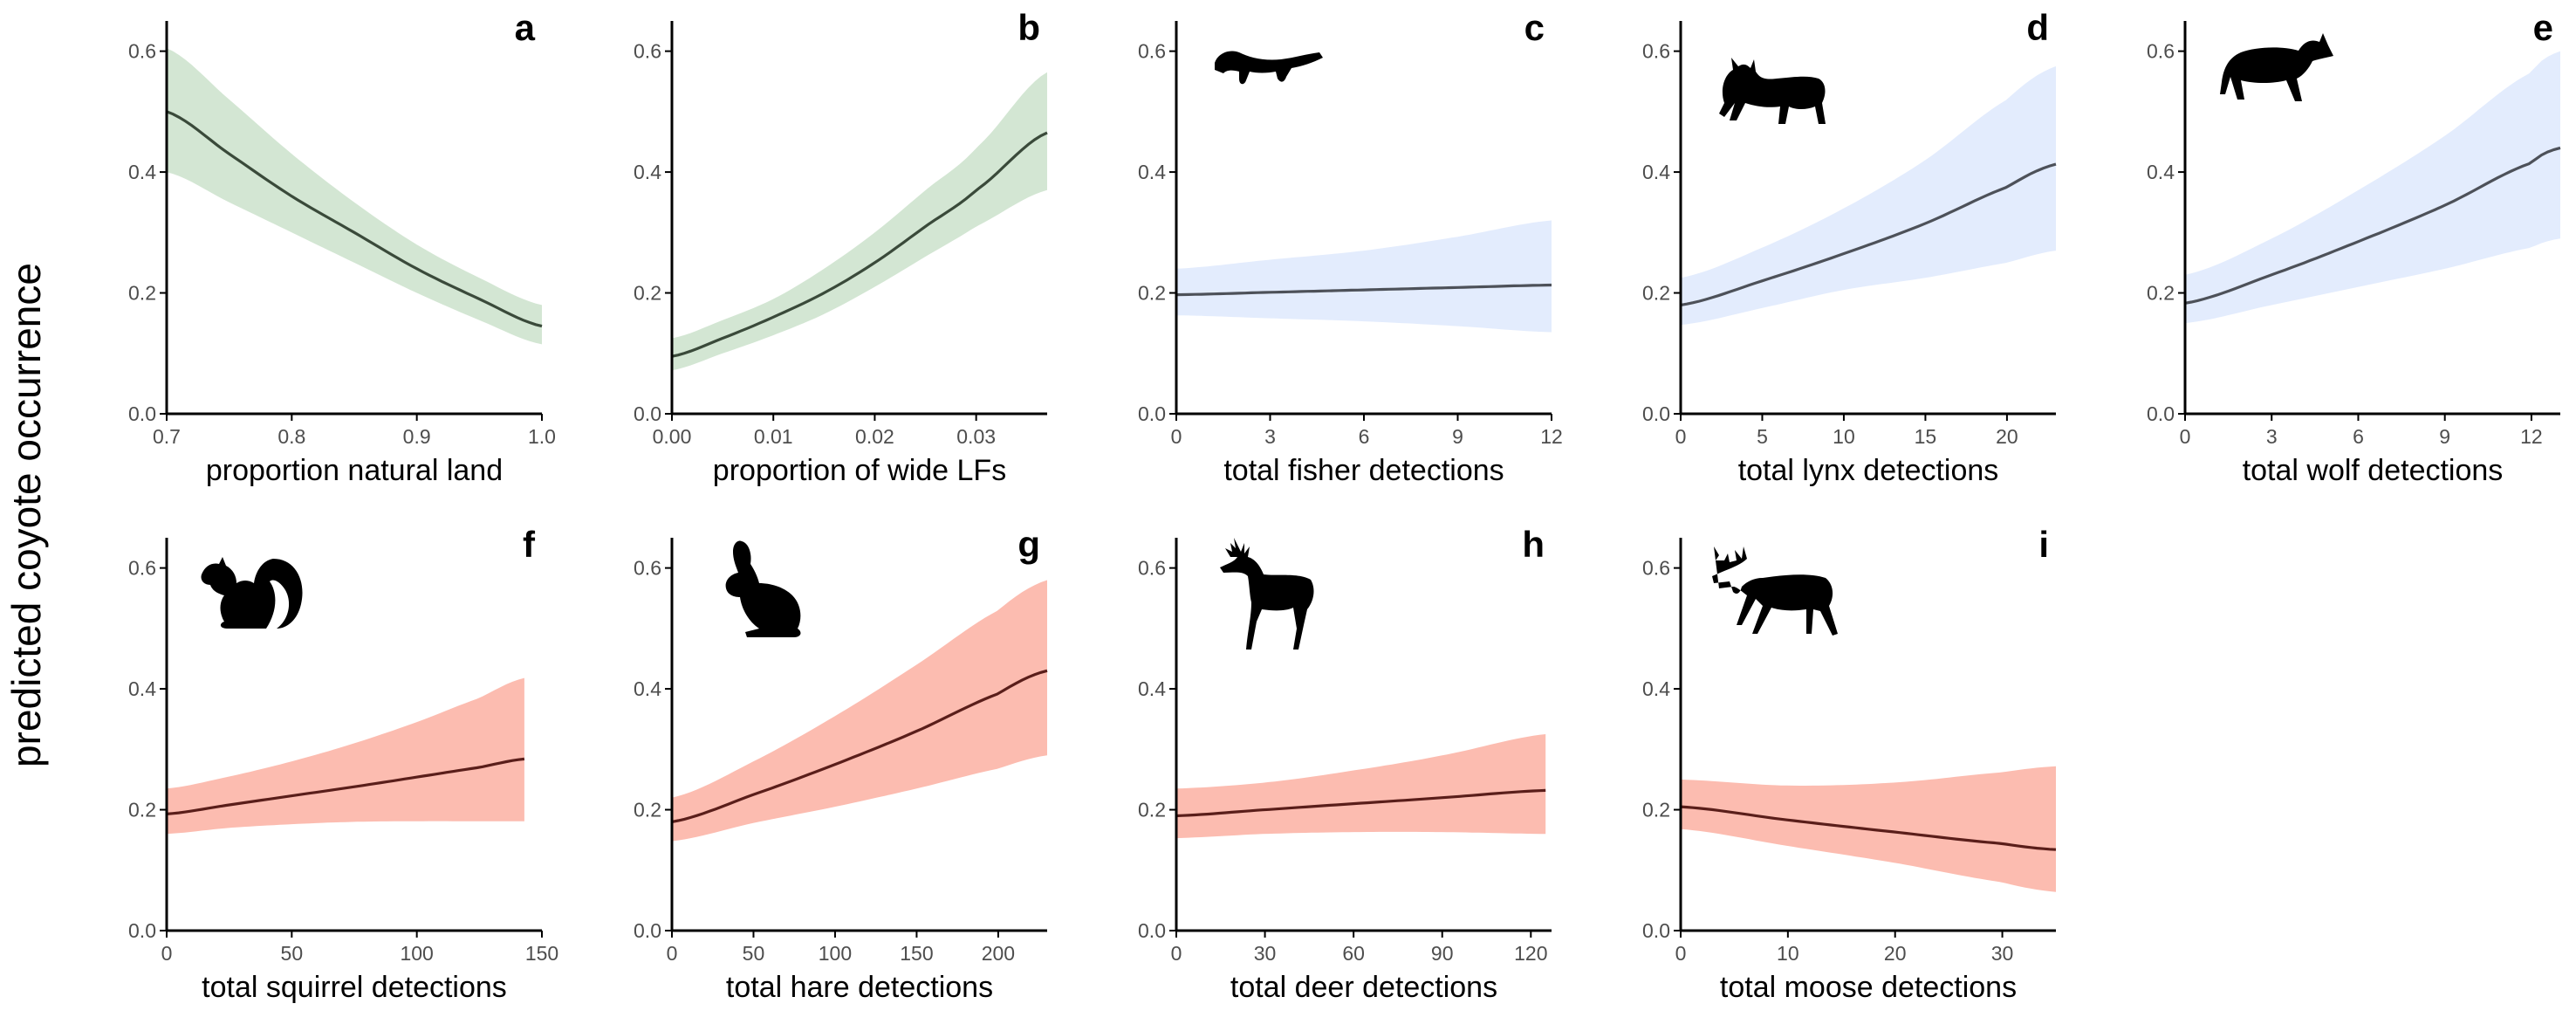 Image resolution: width=2576 pixels, height=1031 pixels. I want to click on y-tick-label-g: 0.2, so click(648, 810).